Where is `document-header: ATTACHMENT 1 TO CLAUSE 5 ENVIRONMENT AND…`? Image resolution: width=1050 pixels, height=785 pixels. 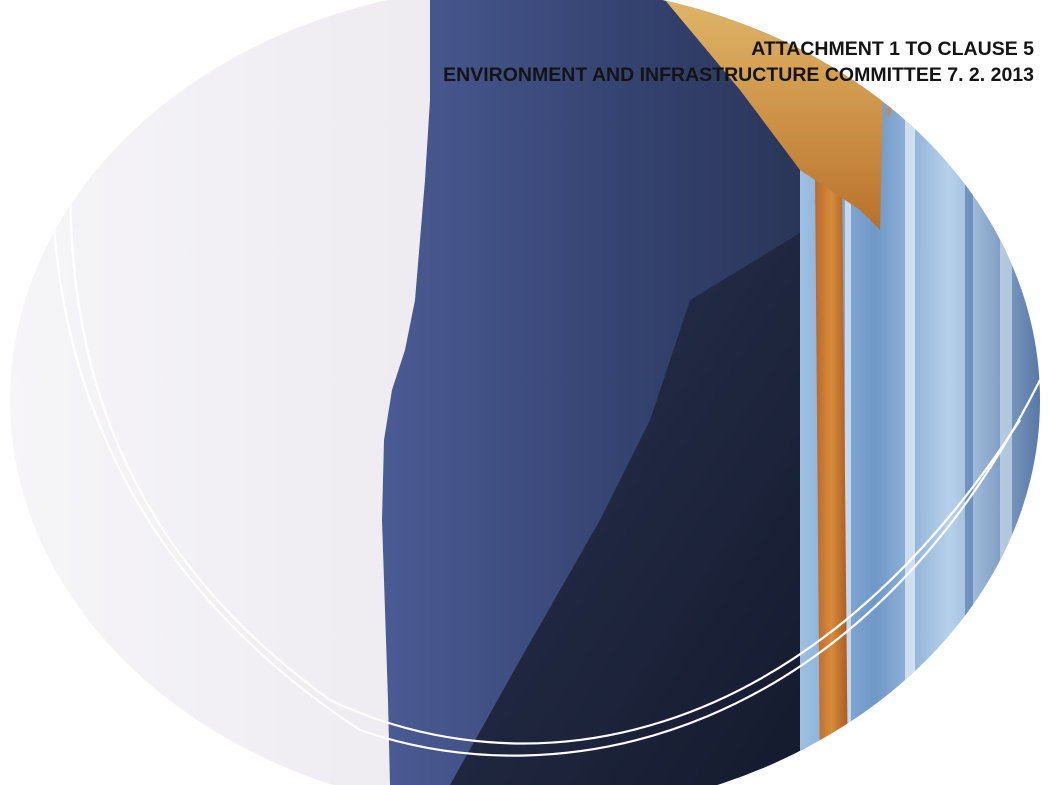 document-header: ATTACHMENT 1 TO CLAUSE 5 ENVIRONMENT AND… is located at coordinates (738, 62).